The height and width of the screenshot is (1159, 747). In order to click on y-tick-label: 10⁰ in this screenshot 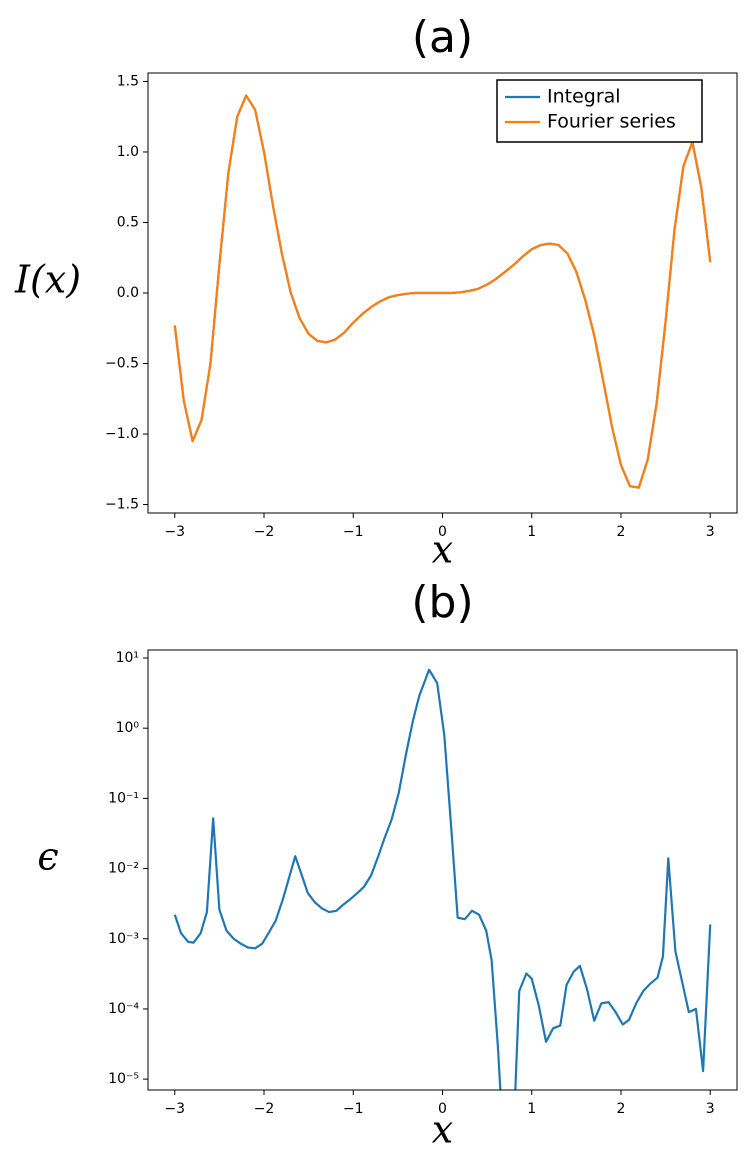, I will do `click(128, 728)`.